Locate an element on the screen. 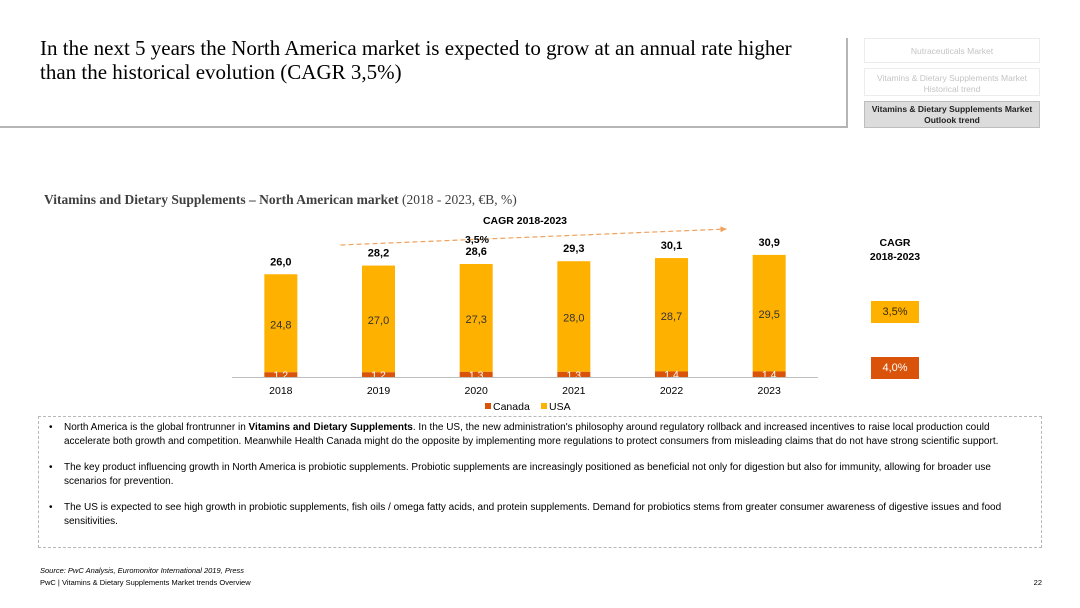 This screenshot has width=1080, height=608. data-label-usa: 28,7 is located at coordinates (671, 317).